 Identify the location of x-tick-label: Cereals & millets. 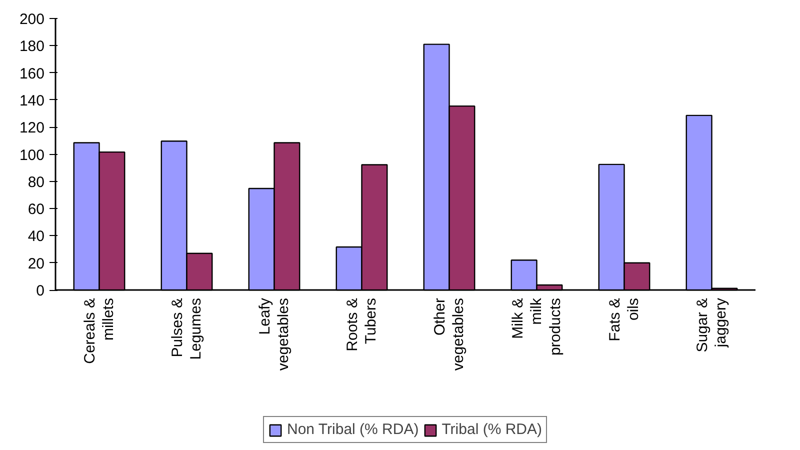
(99, 331).